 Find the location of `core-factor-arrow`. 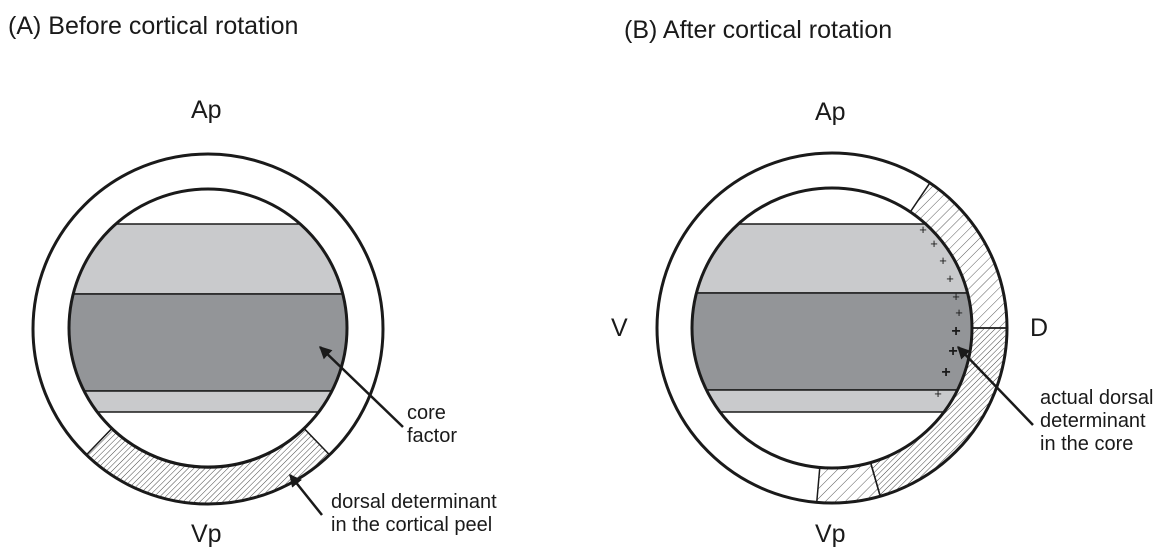

core-factor-arrow is located at coordinates (361, 387).